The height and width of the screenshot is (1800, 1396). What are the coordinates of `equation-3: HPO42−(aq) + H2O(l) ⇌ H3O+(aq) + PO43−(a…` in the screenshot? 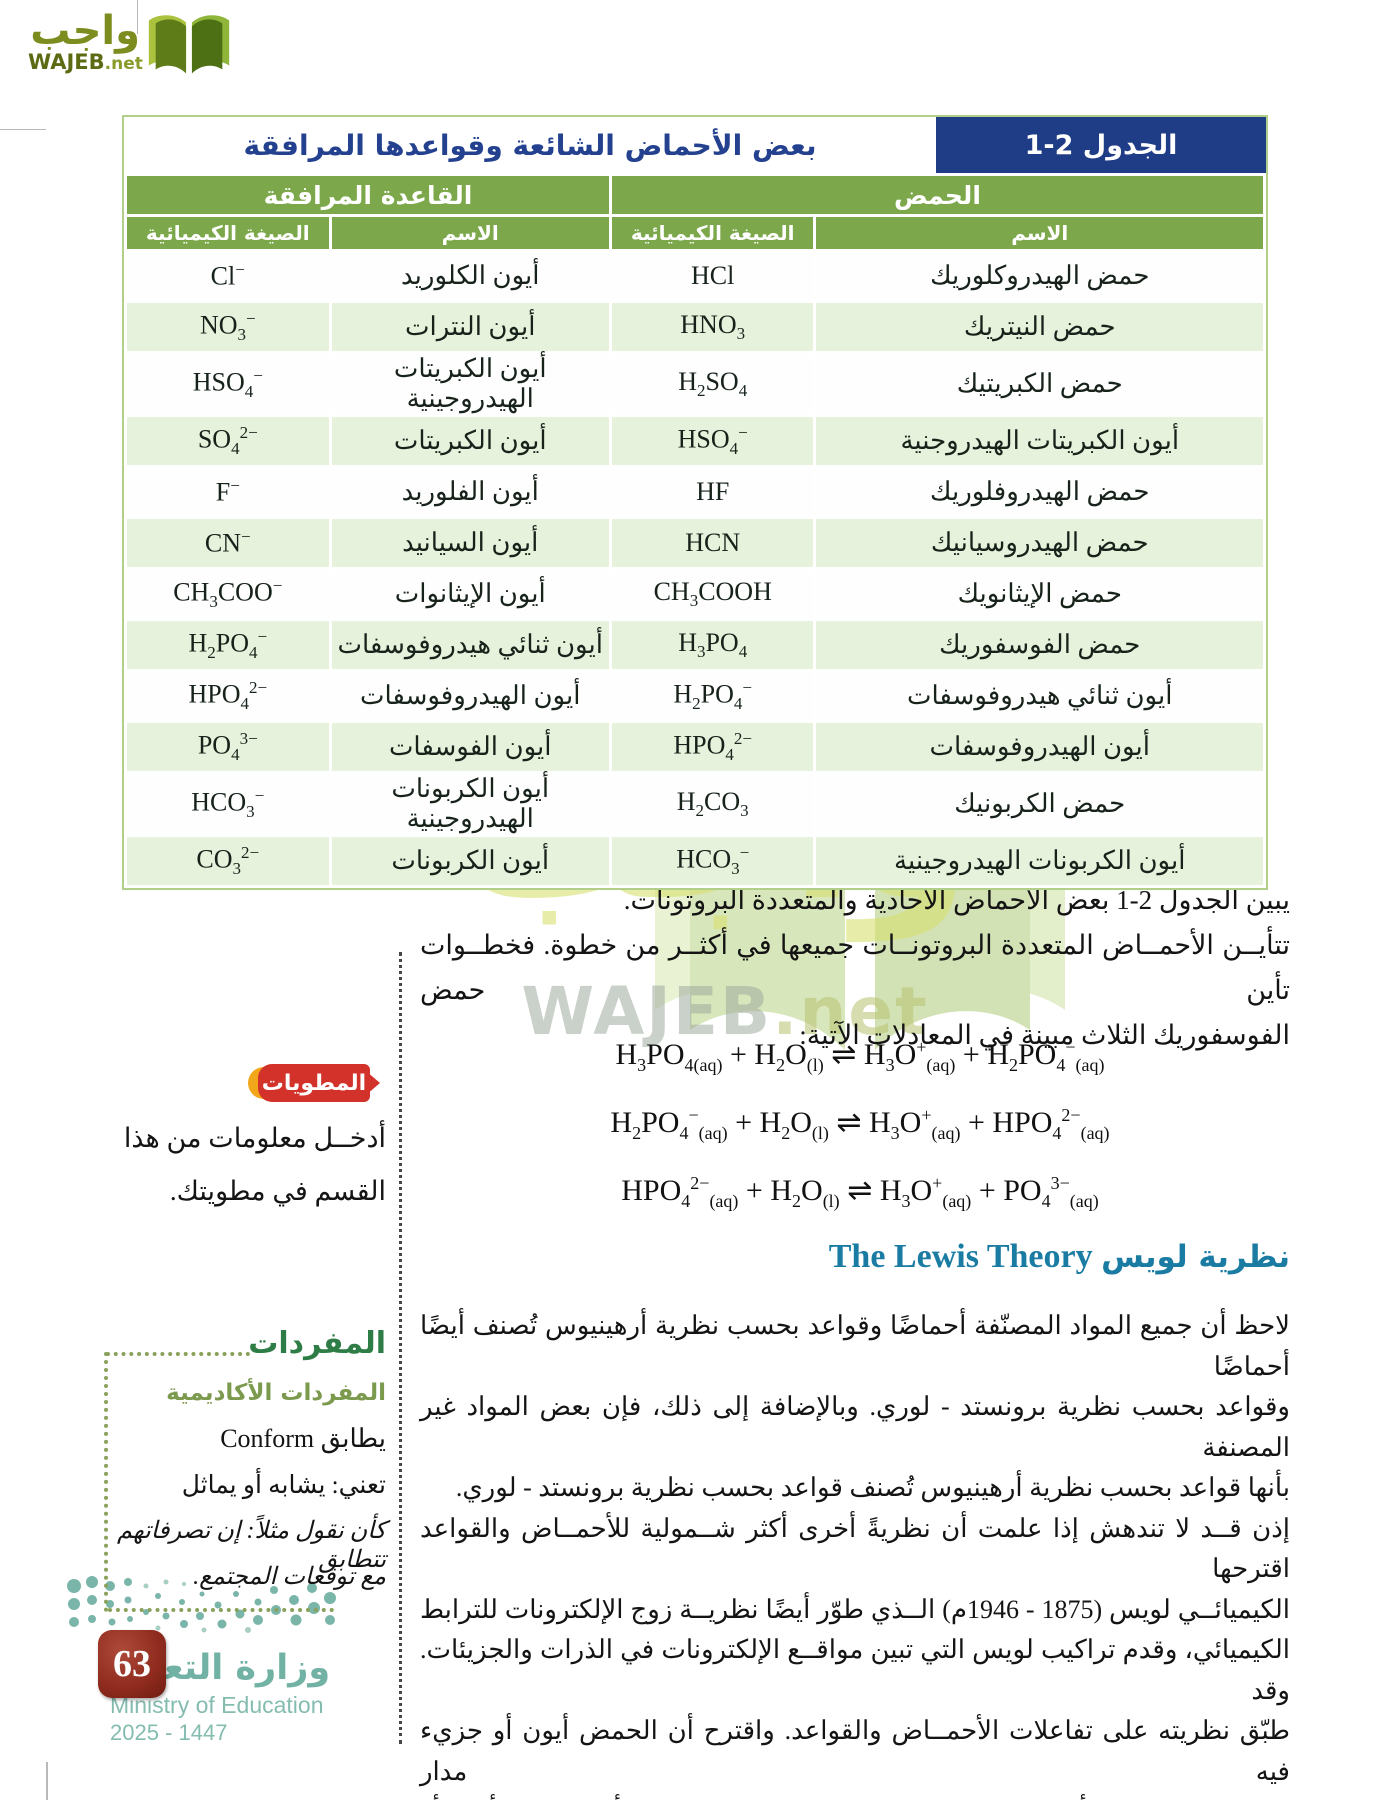 It's located at (860, 1192).